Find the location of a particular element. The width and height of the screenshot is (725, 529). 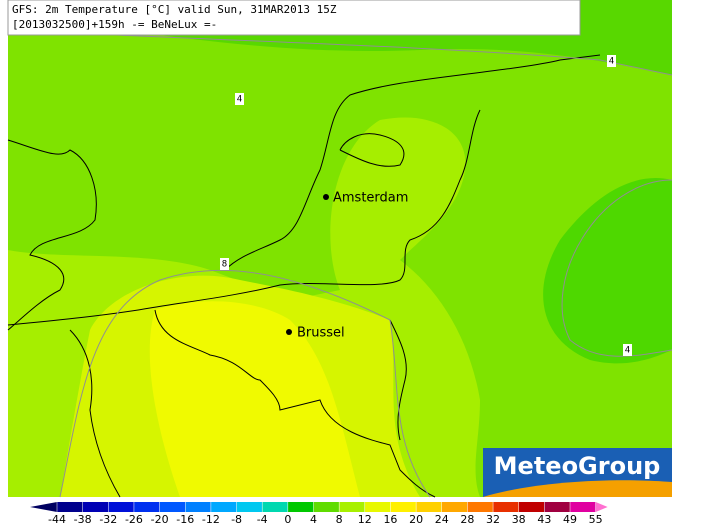

header-box is located at coordinates (294, 18).